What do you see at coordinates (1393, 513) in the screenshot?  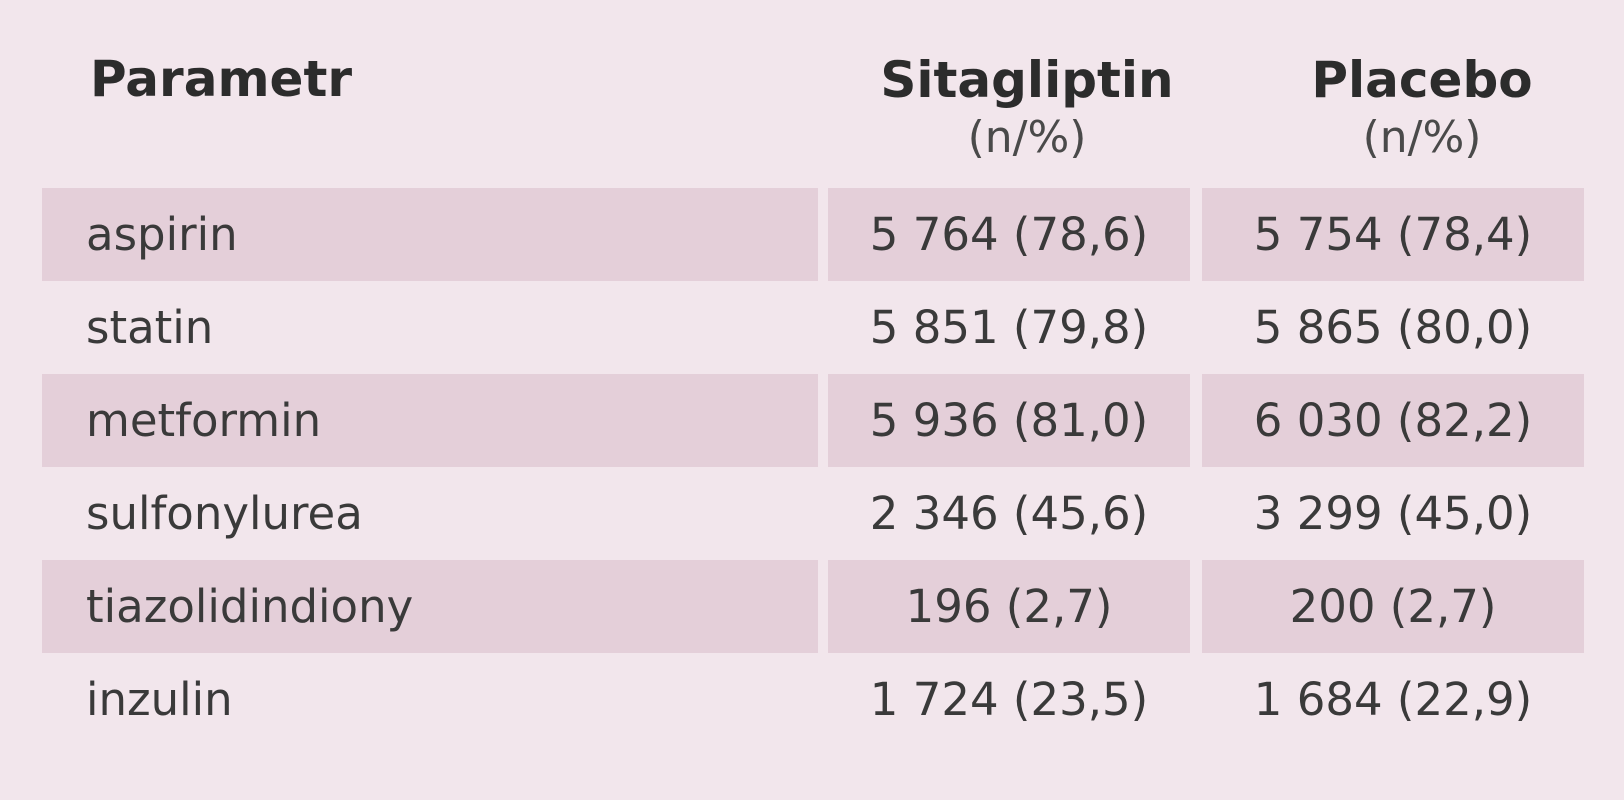 I see `row-placebo-value: 3 299 (45,0)` at bounding box center [1393, 513].